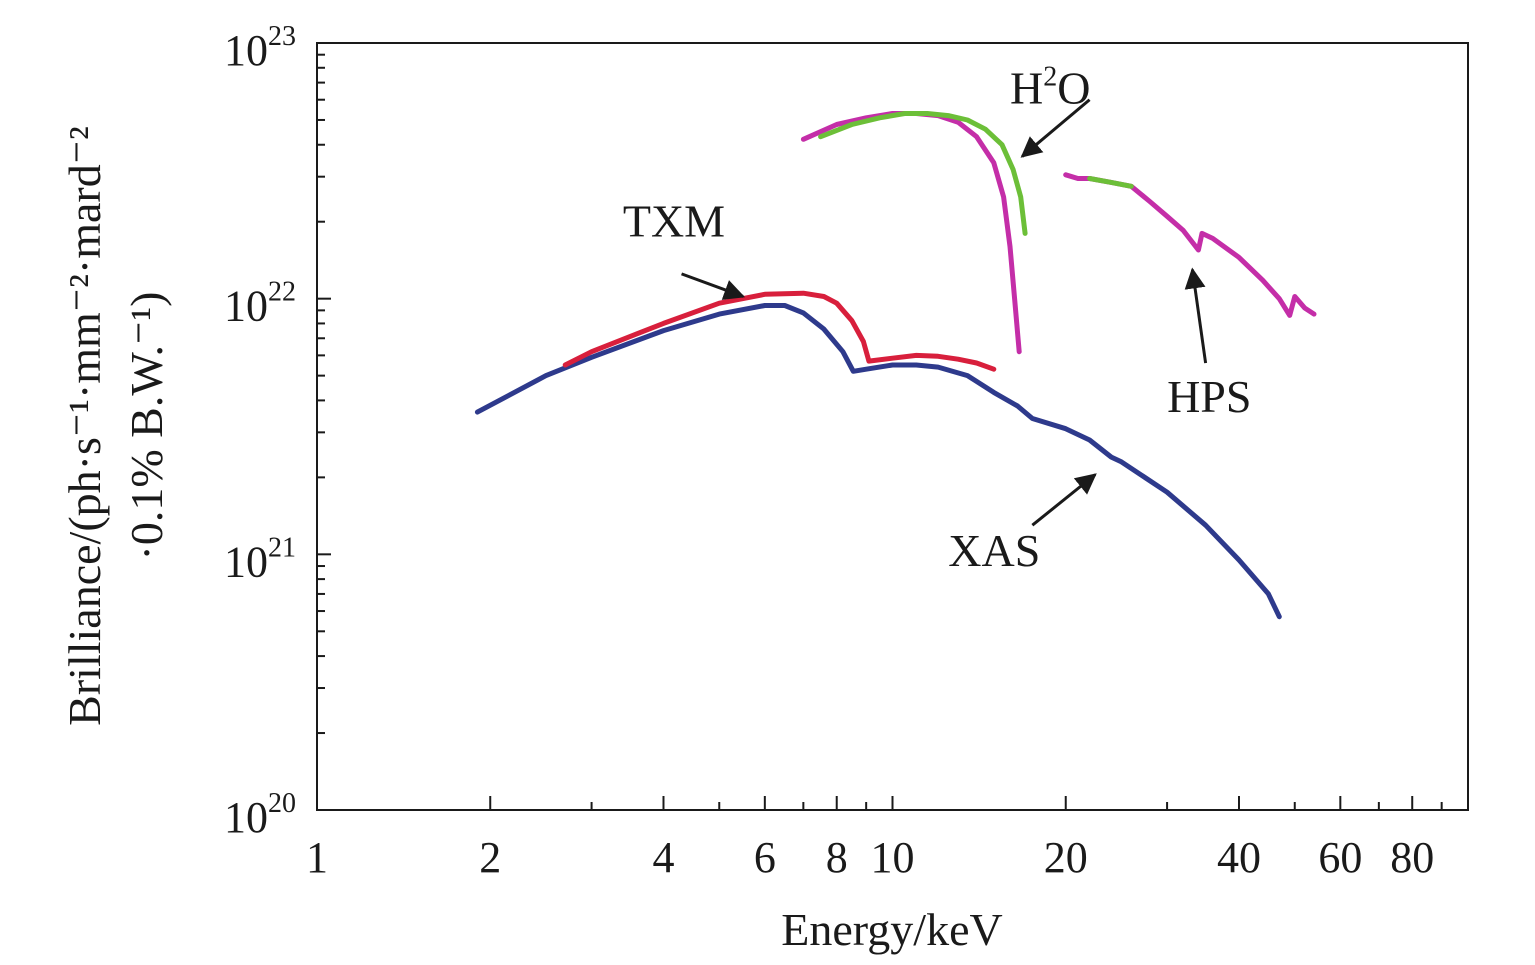  Describe the element at coordinates (1050, 87) in the screenshot. I see `annotation-label: H2O` at that location.